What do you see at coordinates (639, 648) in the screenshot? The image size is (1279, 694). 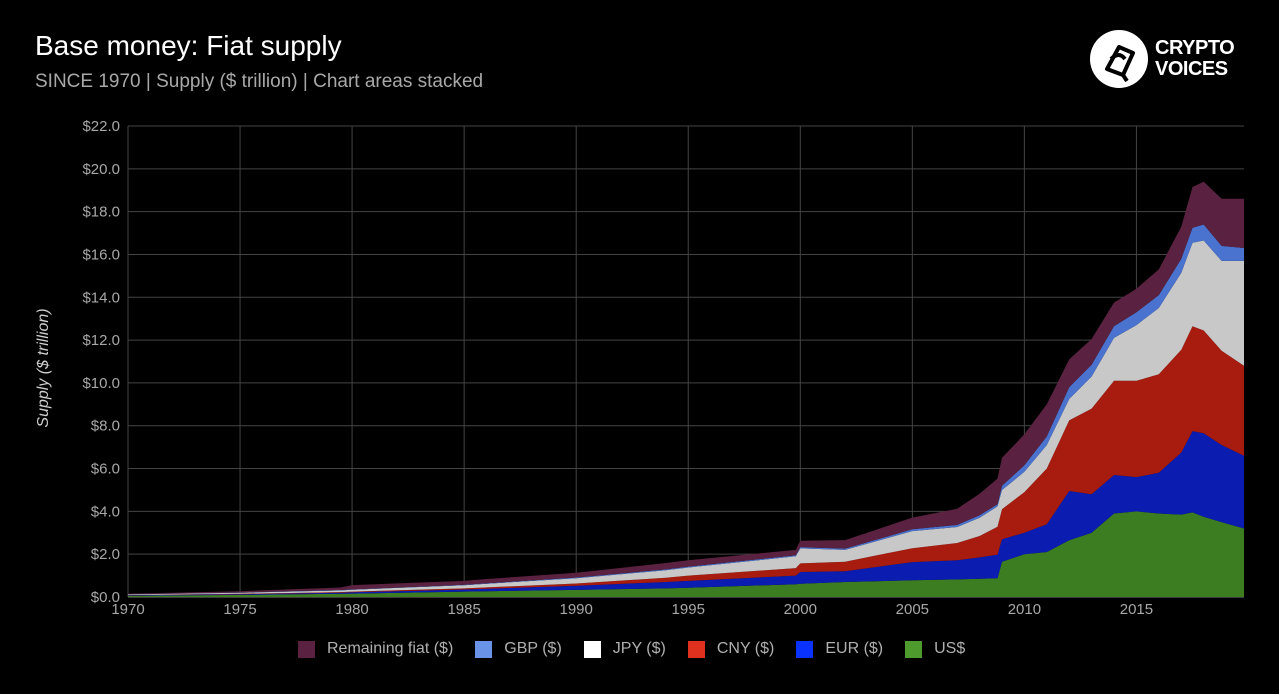 I see `legend-label: JPY ($)` at bounding box center [639, 648].